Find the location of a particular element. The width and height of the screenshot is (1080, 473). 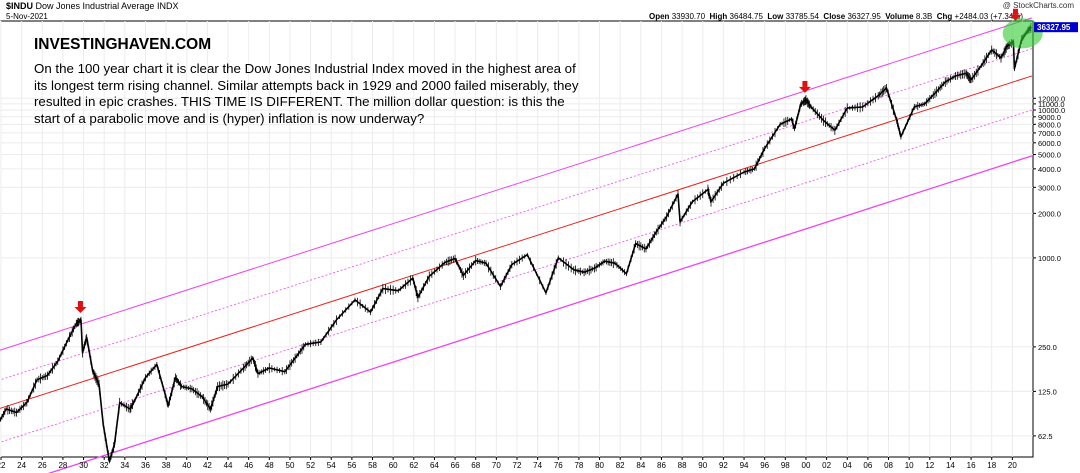

chart-header-symbol: $INDU Dow Jones Industrial Average INDX is located at coordinates (92, 6).